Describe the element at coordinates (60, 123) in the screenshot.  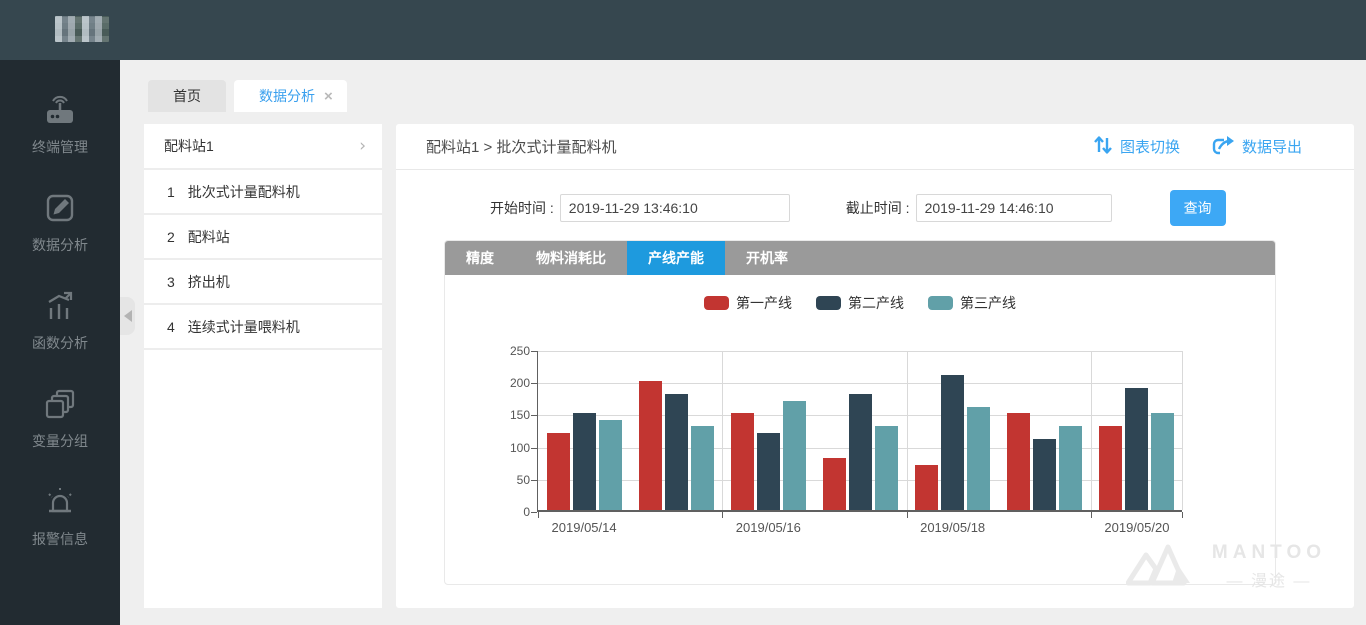
I see `sidebar-item-terminal-manage: 终端管理` at that location.